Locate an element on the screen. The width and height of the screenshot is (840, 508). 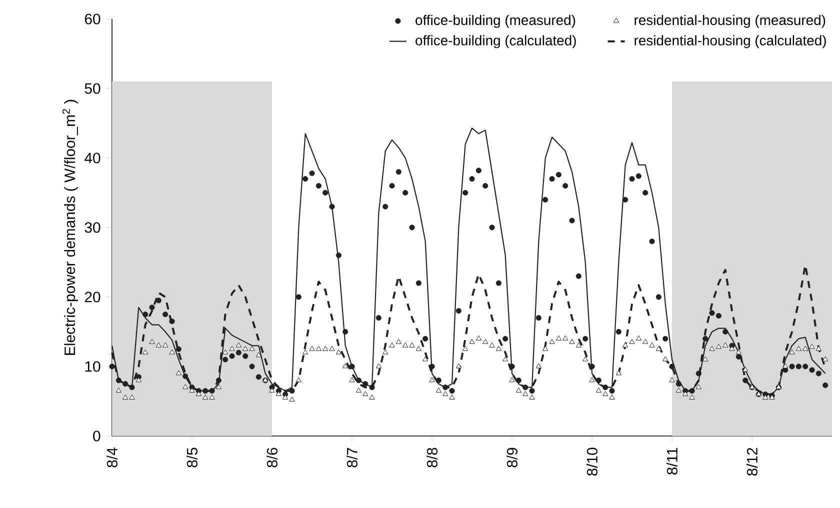
x-tick-label: 8/6 is located at coordinates (272, 458).